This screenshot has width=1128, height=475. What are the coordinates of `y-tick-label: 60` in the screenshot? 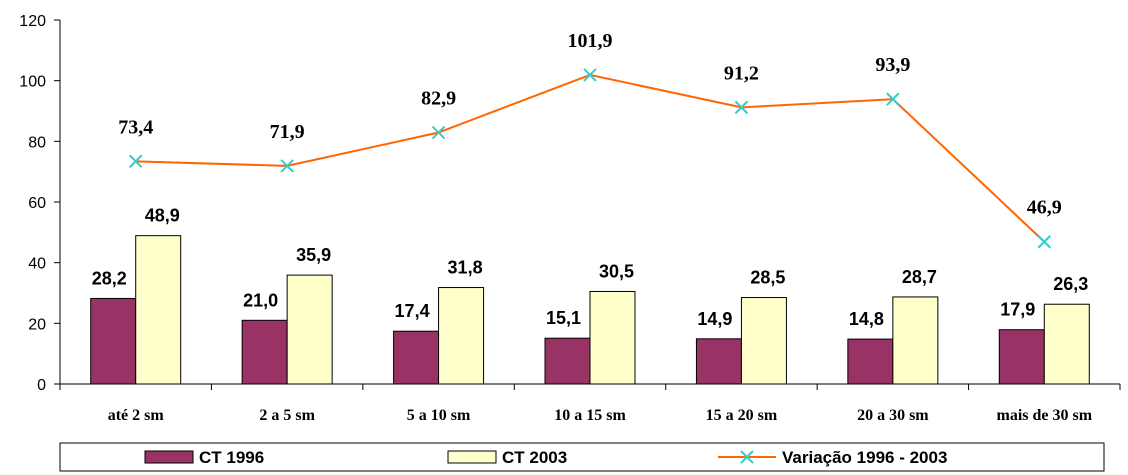 It's located at (37, 203).